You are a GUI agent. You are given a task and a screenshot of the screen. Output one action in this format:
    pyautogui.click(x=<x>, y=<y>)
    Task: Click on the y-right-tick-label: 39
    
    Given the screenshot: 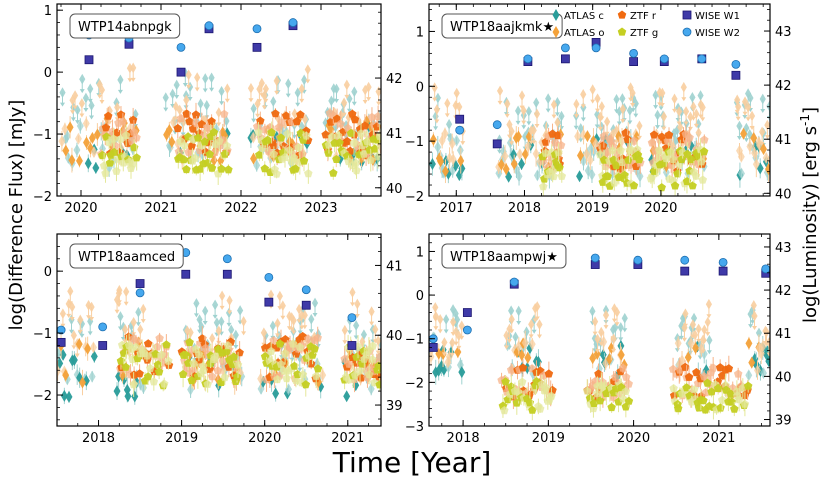 What is the action you would take?
    pyautogui.click(x=783, y=421)
    